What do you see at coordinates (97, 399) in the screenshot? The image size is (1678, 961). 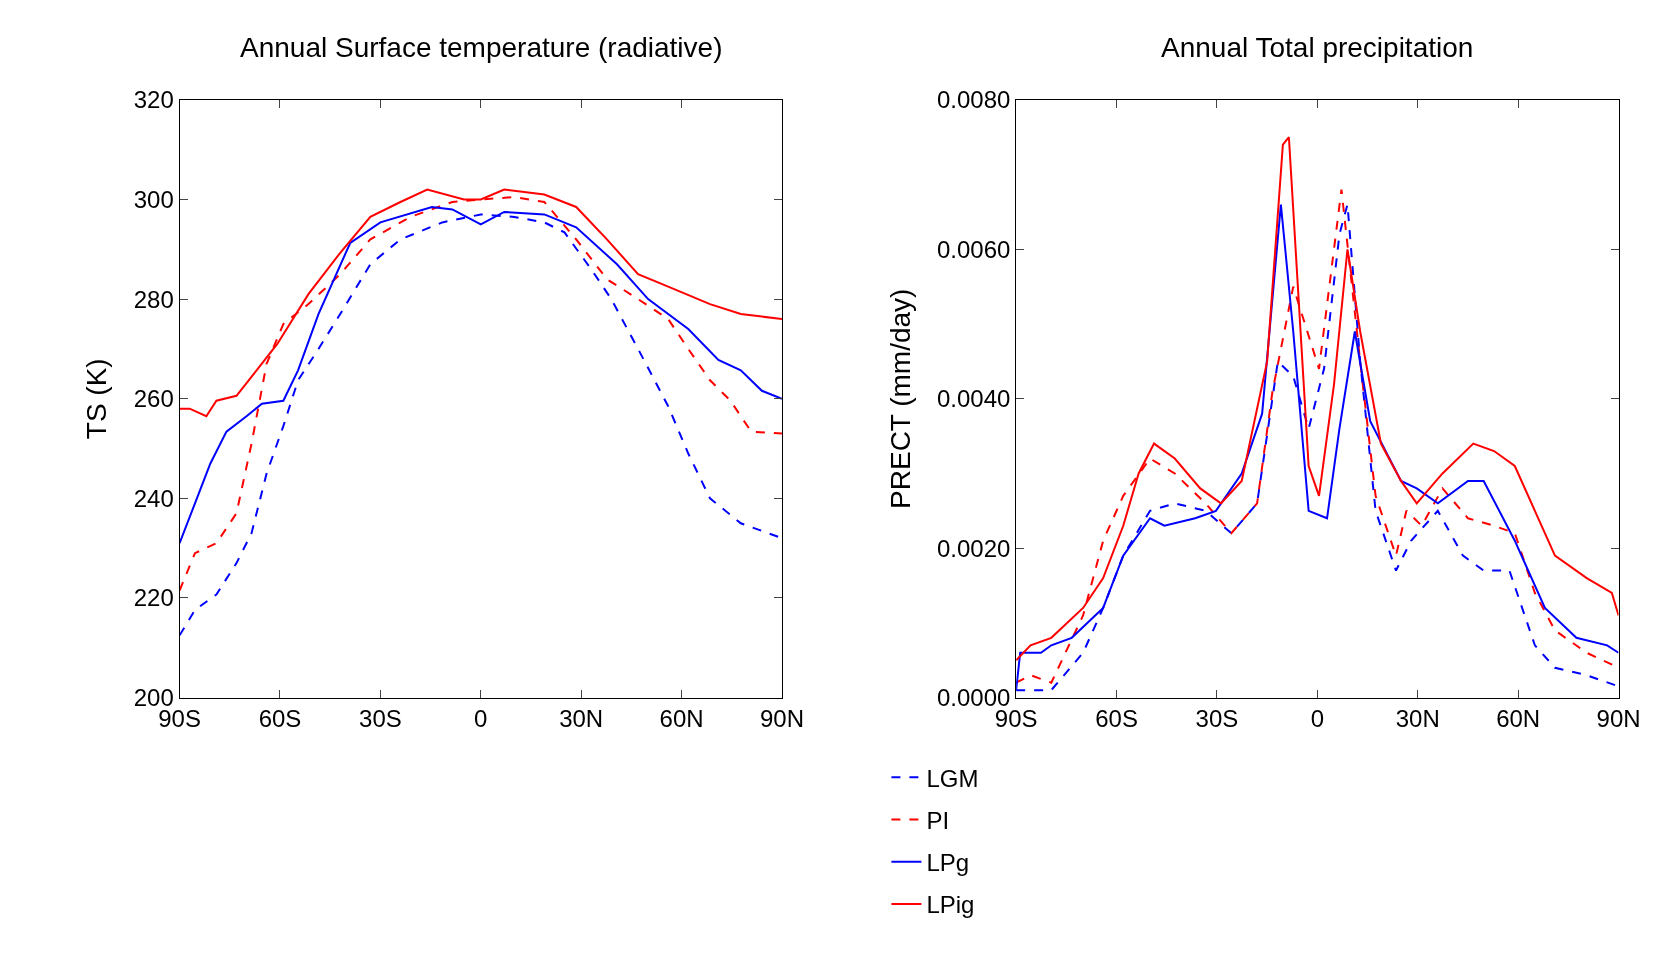 I see `y-axis-title: TS (K)` at bounding box center [97, 399].